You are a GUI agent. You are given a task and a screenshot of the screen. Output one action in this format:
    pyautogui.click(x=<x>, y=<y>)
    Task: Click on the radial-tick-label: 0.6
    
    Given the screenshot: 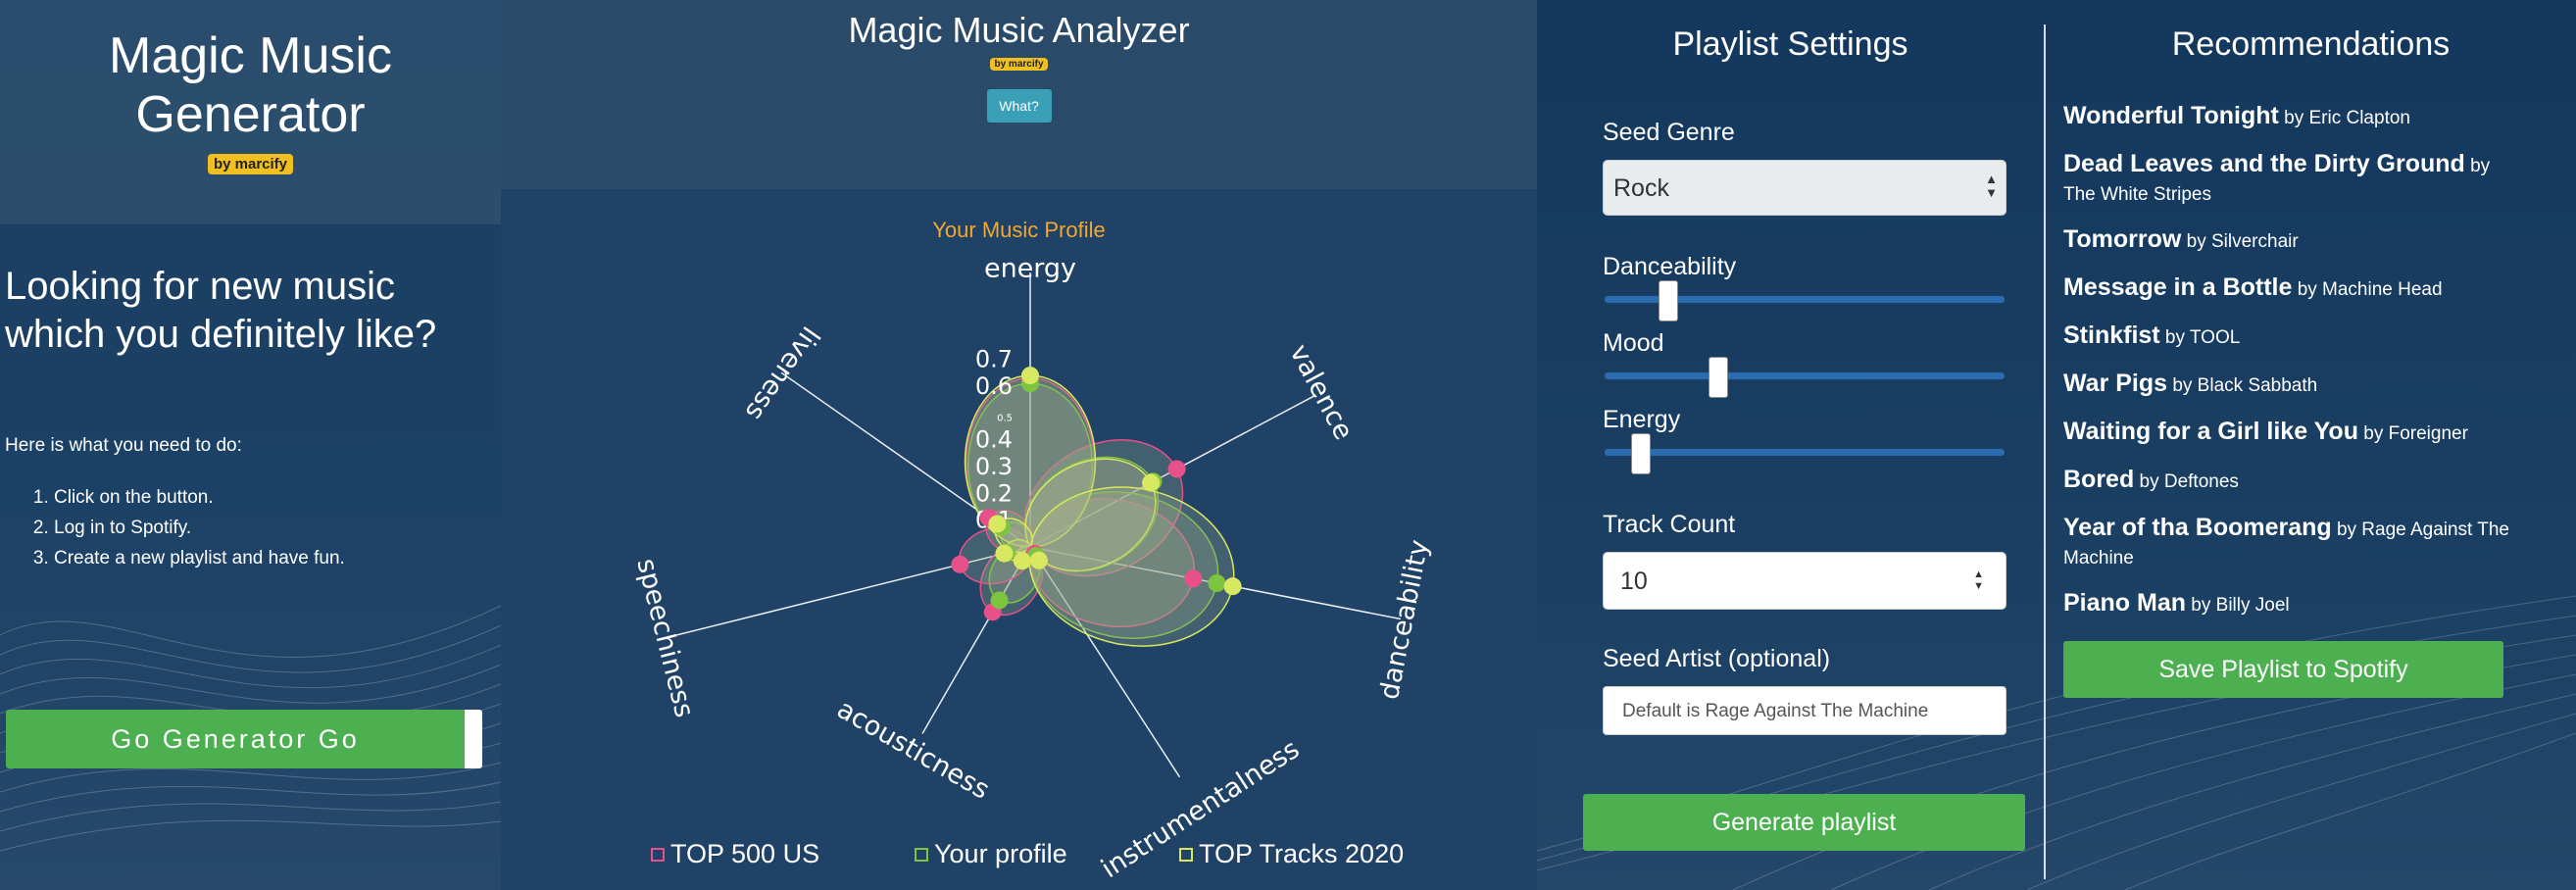 What is the action you would take?
    pyautogui.click(x=994, y=386)
    